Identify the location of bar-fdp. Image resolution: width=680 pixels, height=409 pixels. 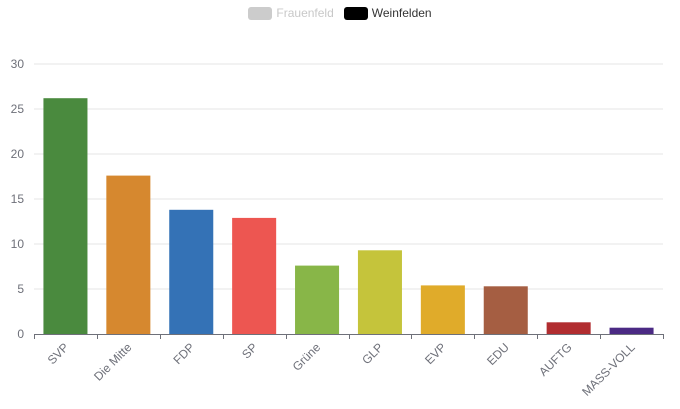
(191, 271).